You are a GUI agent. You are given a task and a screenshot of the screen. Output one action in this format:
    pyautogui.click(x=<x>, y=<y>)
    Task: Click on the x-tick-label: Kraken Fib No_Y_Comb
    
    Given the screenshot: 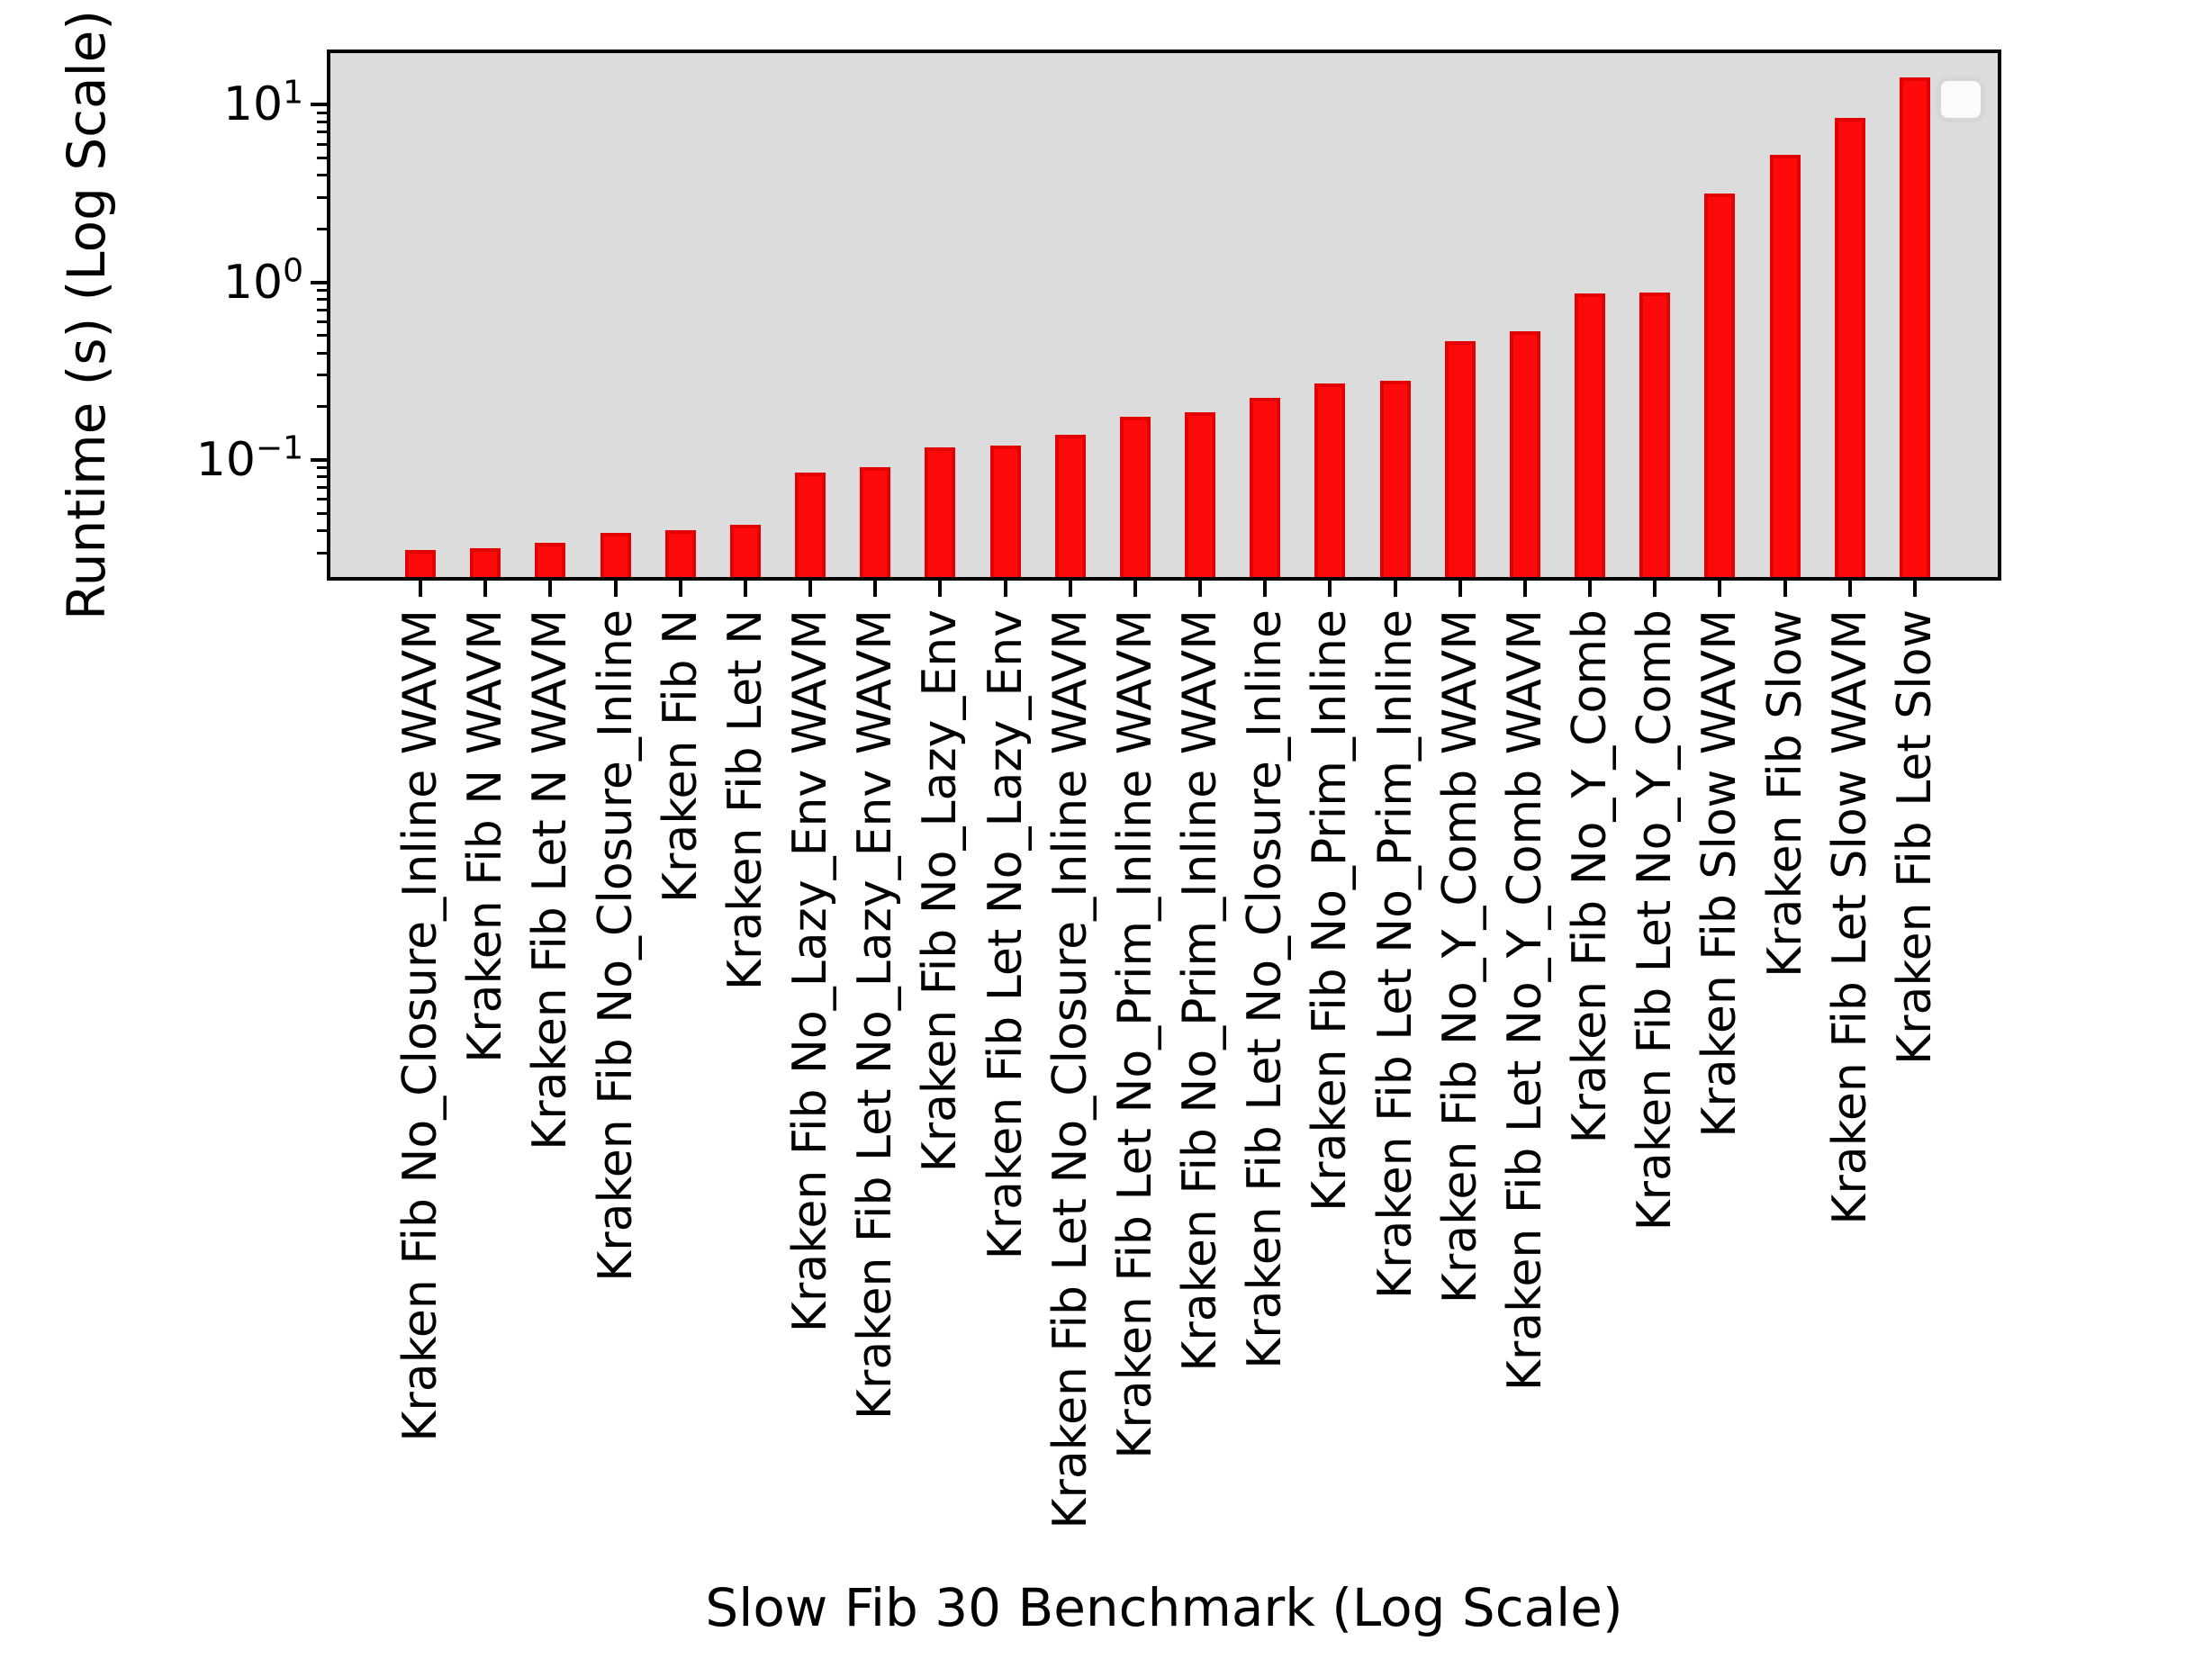 What is the action you would take?
    pyautogui.click(x=1590, y=876)
    